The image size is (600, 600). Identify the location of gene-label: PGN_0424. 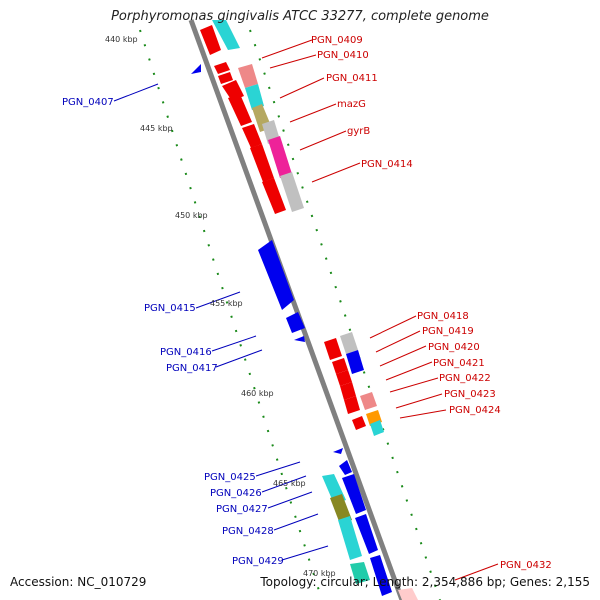
(475, 410).